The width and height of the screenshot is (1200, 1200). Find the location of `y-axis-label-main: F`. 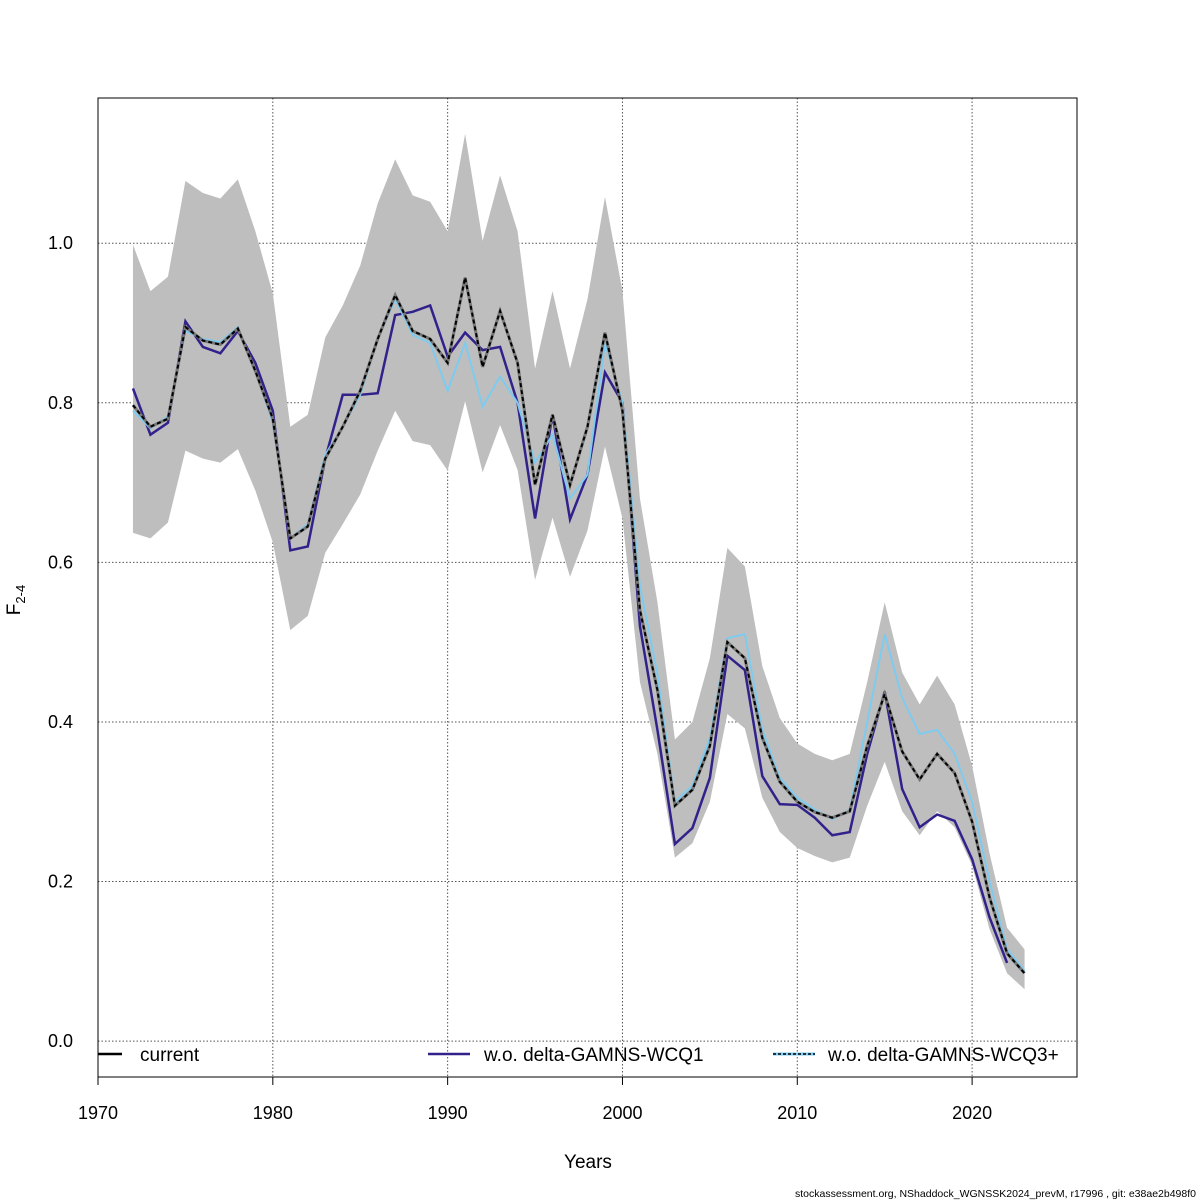

y-axis-label-main: F is located at coordinates (14, 610).